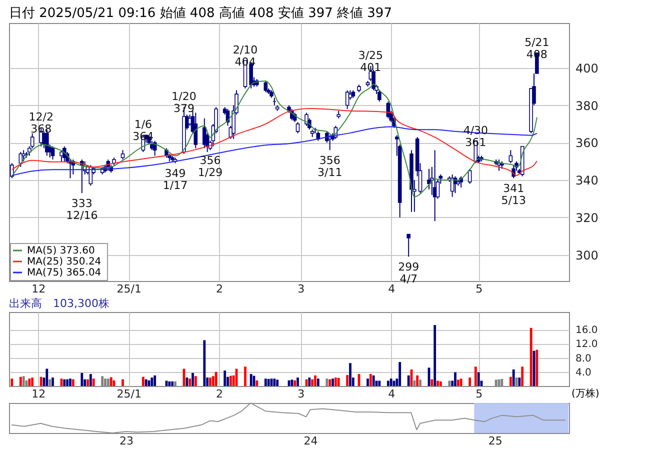  What do you see at coordinates (210, 167) in the screenshot?
I see `annotation: 356 1/29` at bounding box center [210, 167].